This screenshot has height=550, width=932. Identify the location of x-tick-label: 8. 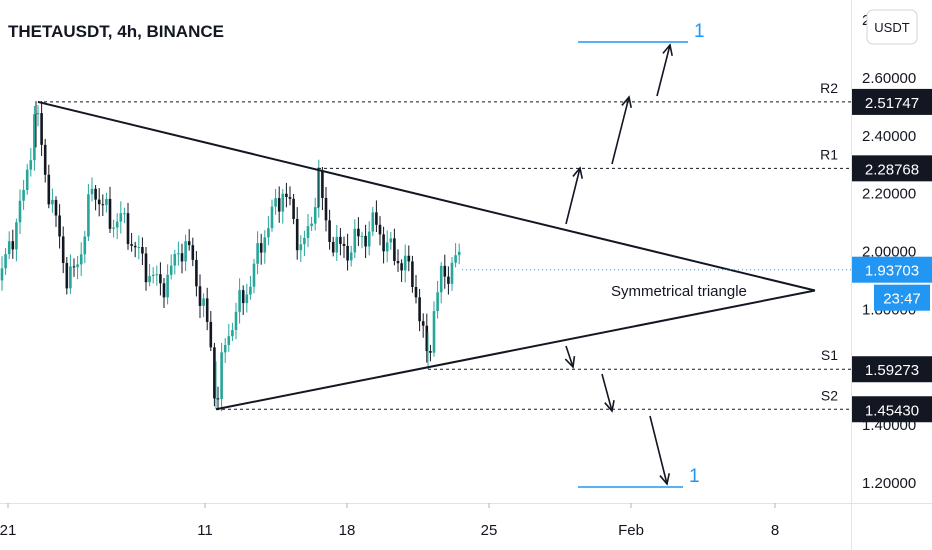
(775, 530).